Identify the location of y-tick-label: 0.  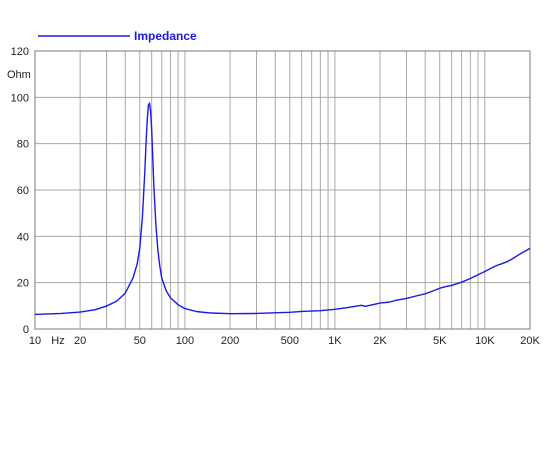
(26, 330).